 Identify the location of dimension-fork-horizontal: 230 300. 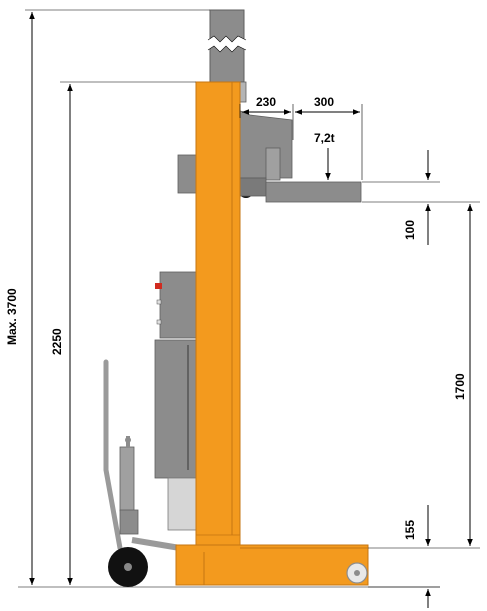
(301, 137).